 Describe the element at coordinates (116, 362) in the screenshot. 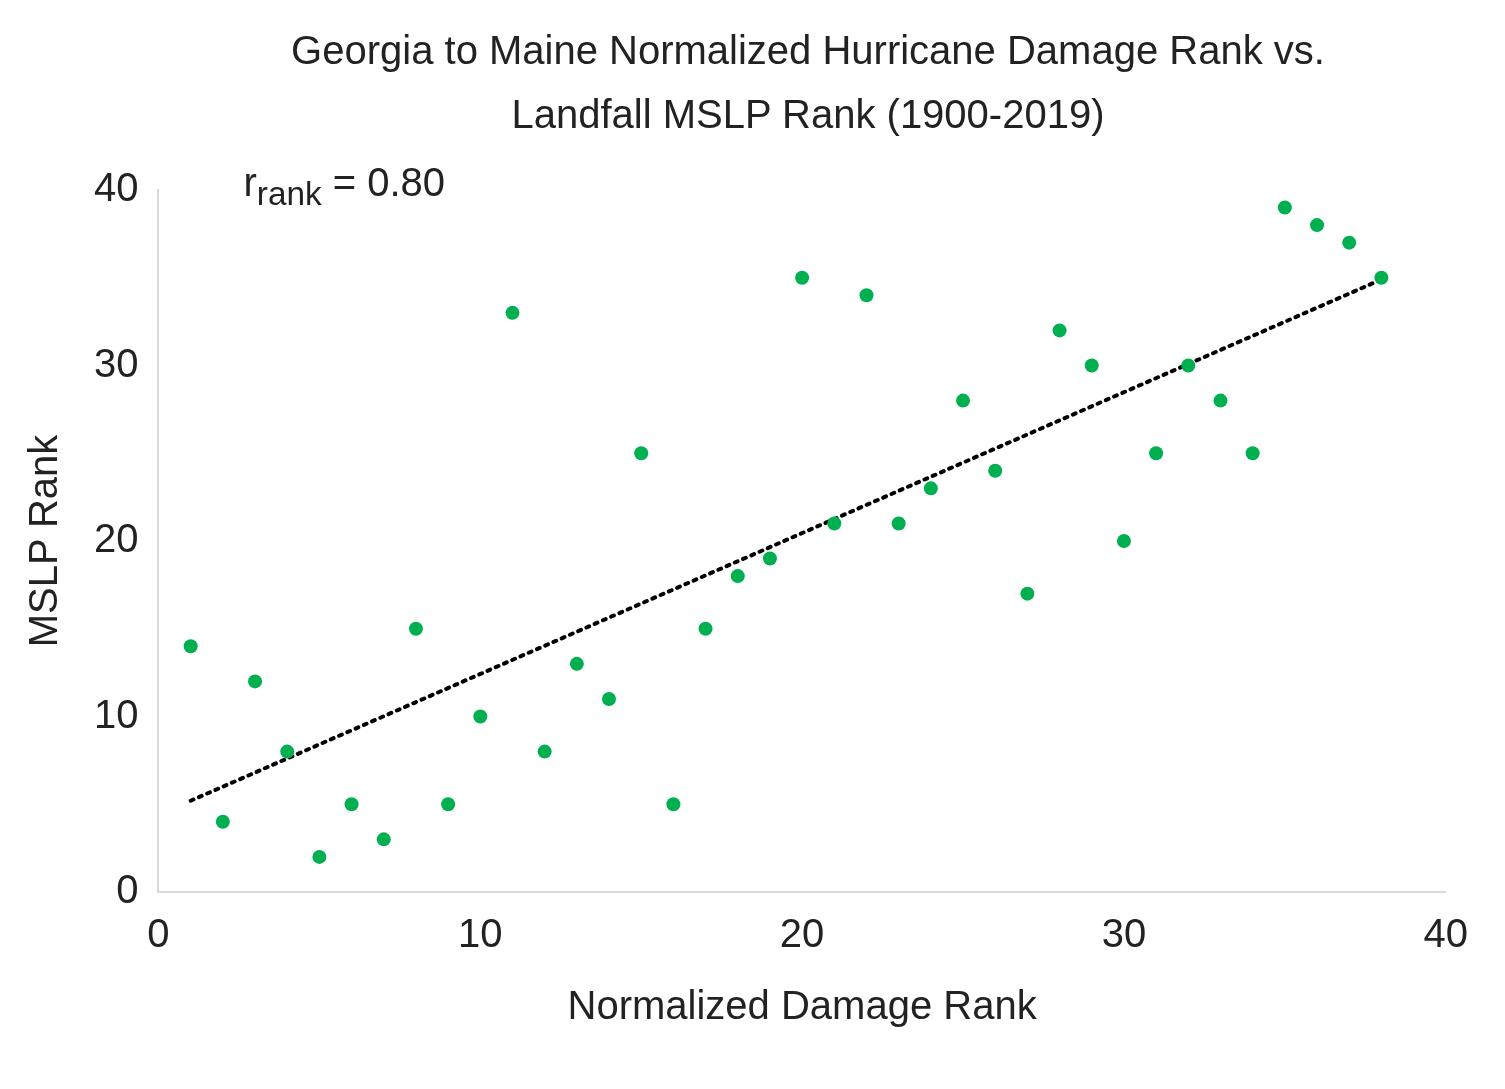

I see `y-tick-label: 30` at that location.